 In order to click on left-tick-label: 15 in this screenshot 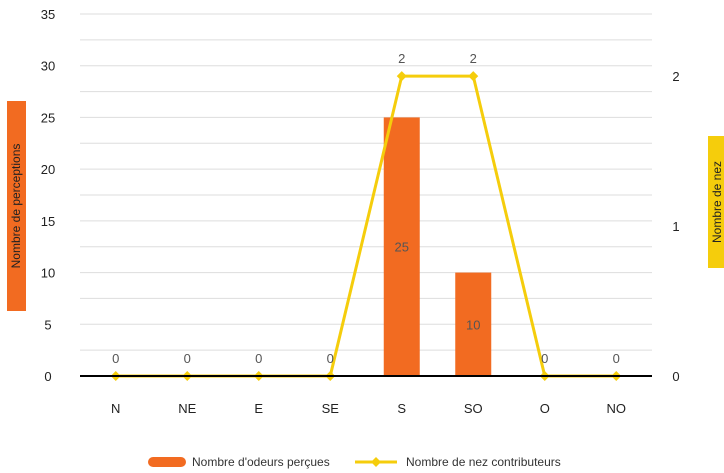, I will do `click(48, 221)`.